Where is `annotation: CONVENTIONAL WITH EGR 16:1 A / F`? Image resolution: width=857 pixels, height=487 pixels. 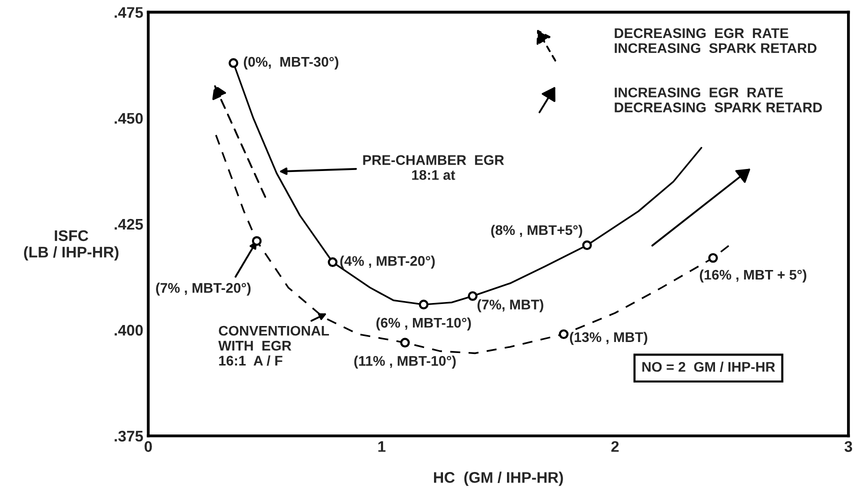 annotation: CONVENTIONAL WITH EGR 16:1 A / F is located at coordinates (273, 346).